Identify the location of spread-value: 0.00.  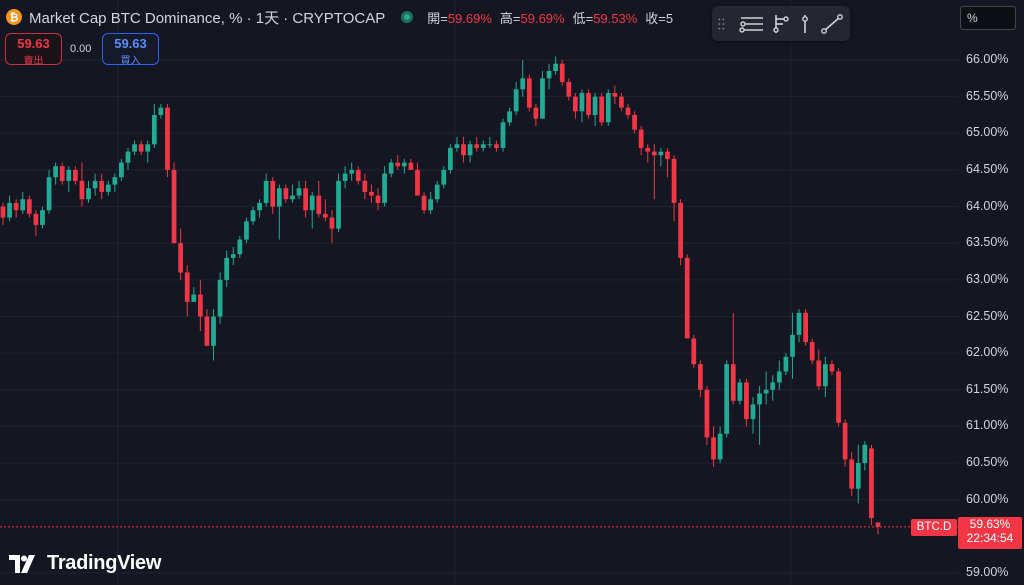
(81, 49).